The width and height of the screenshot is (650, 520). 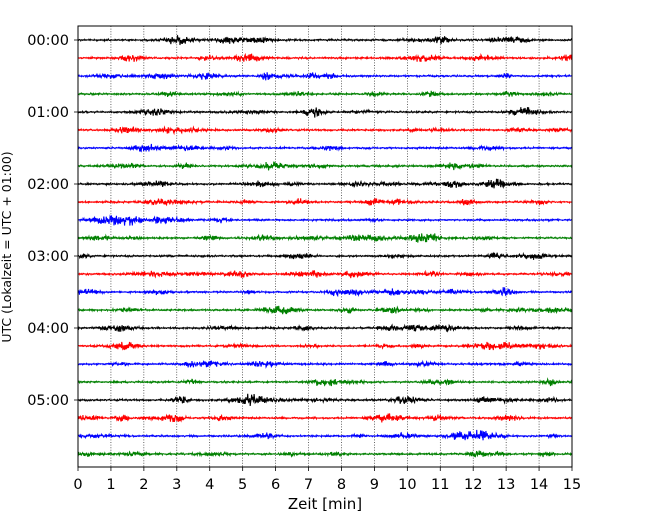 I want to click on x-tick-label: 0, so click(x=77, y=485).